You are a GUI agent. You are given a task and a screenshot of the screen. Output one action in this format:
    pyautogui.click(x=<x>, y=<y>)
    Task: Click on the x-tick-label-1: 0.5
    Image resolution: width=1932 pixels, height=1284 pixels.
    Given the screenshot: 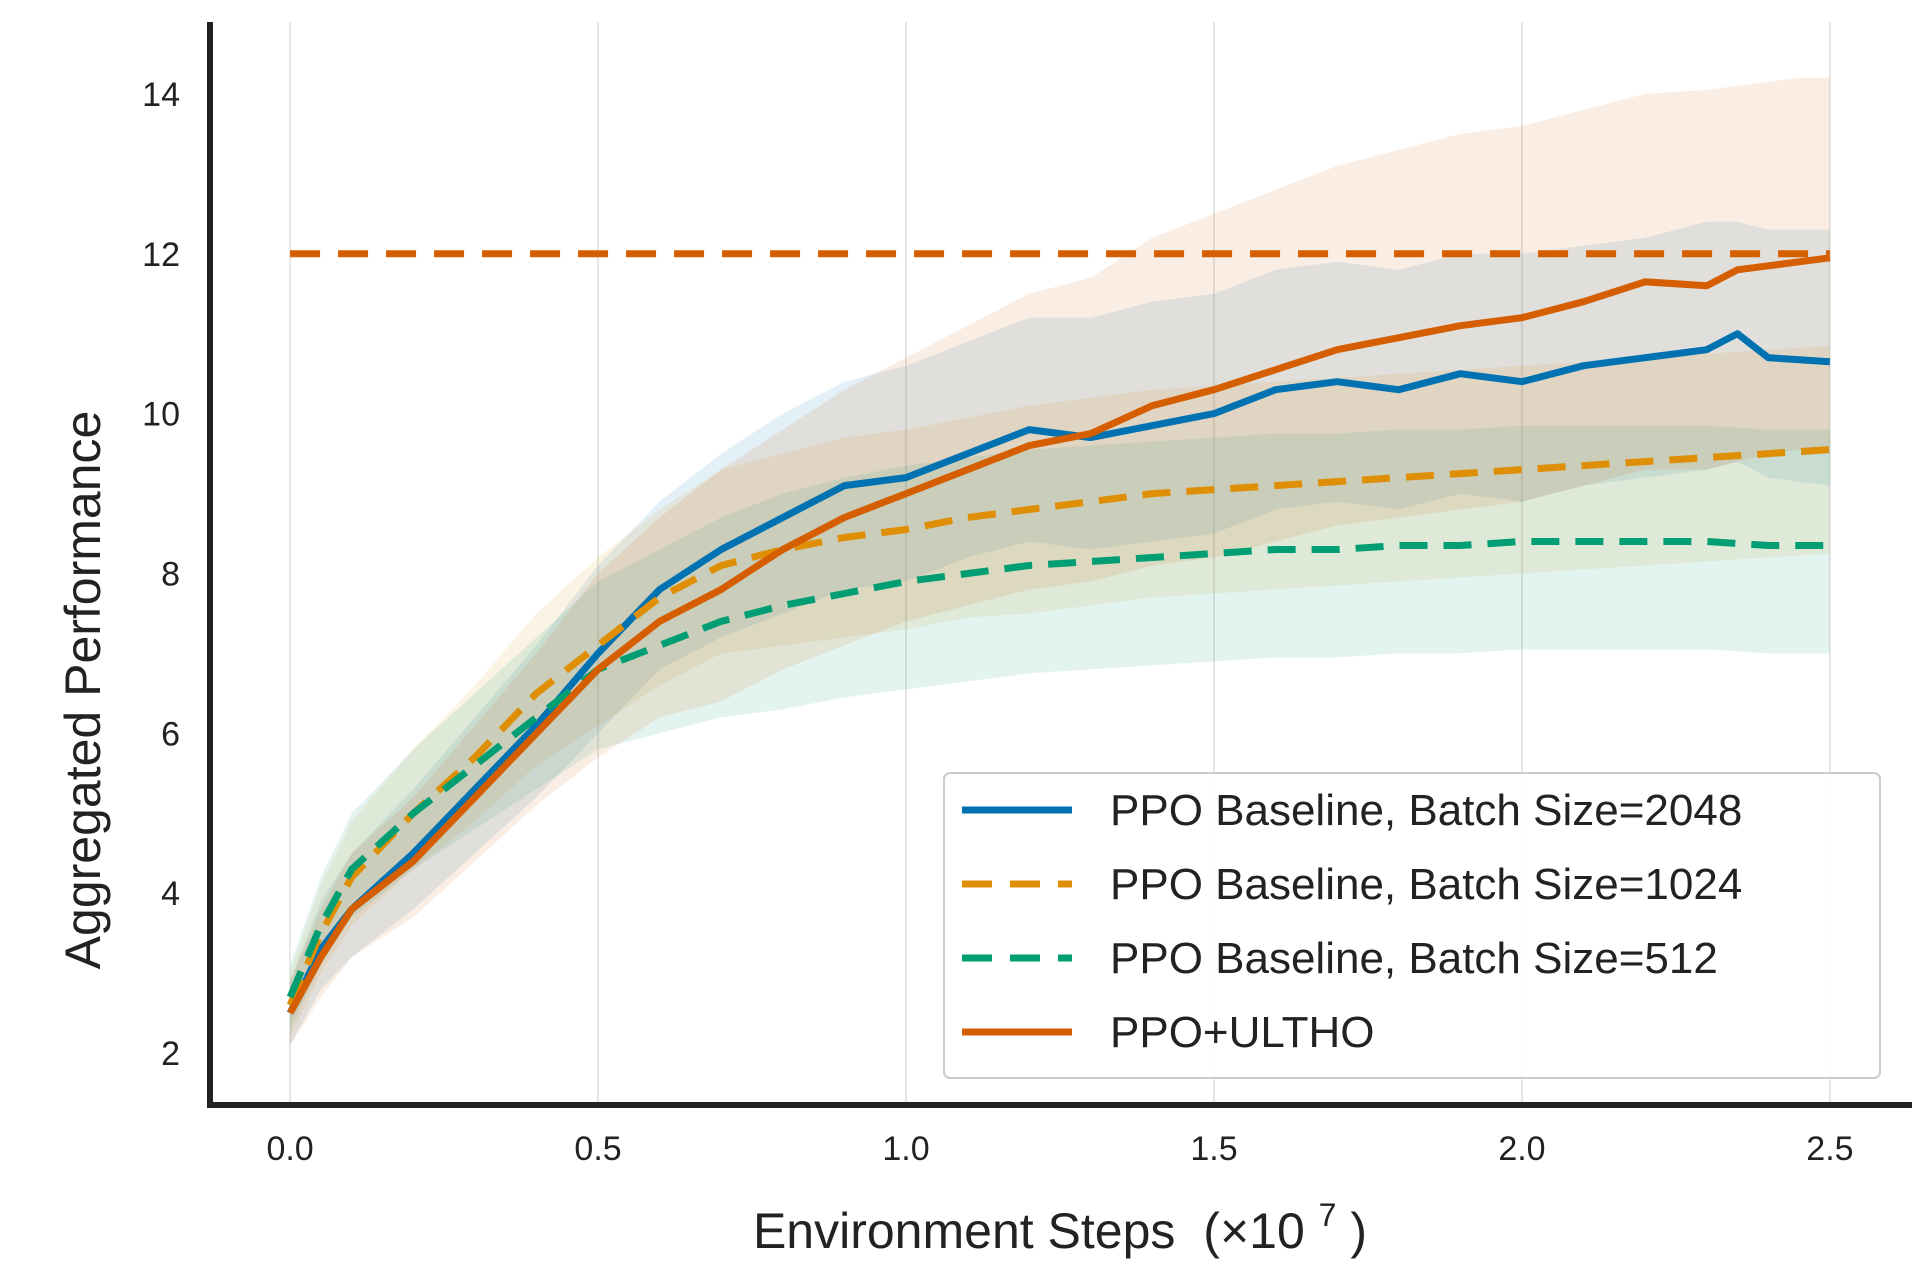 What is the action you would take?
    pyautogui.click(x=597, y=1149)
    